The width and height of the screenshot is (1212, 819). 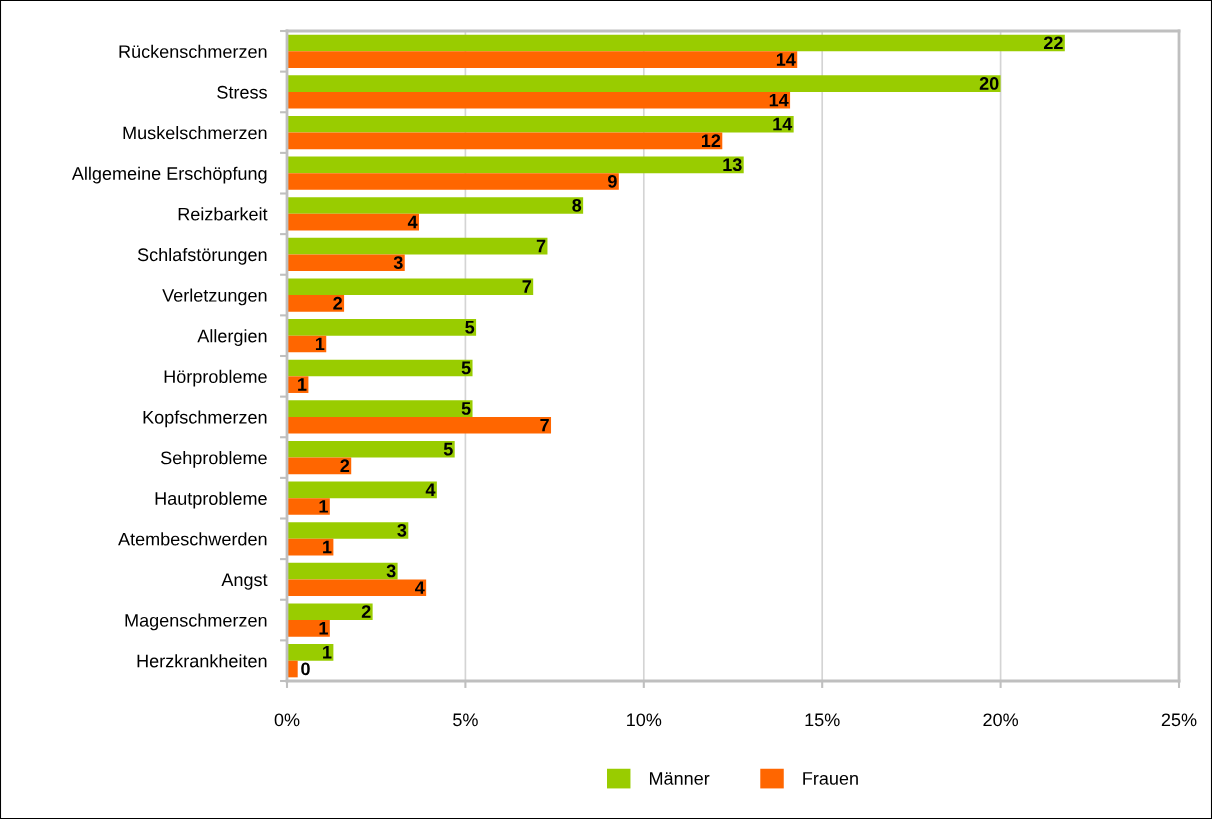 I want to click on y-tick-label: Atembeschwerden, so click(x=192, y=539).